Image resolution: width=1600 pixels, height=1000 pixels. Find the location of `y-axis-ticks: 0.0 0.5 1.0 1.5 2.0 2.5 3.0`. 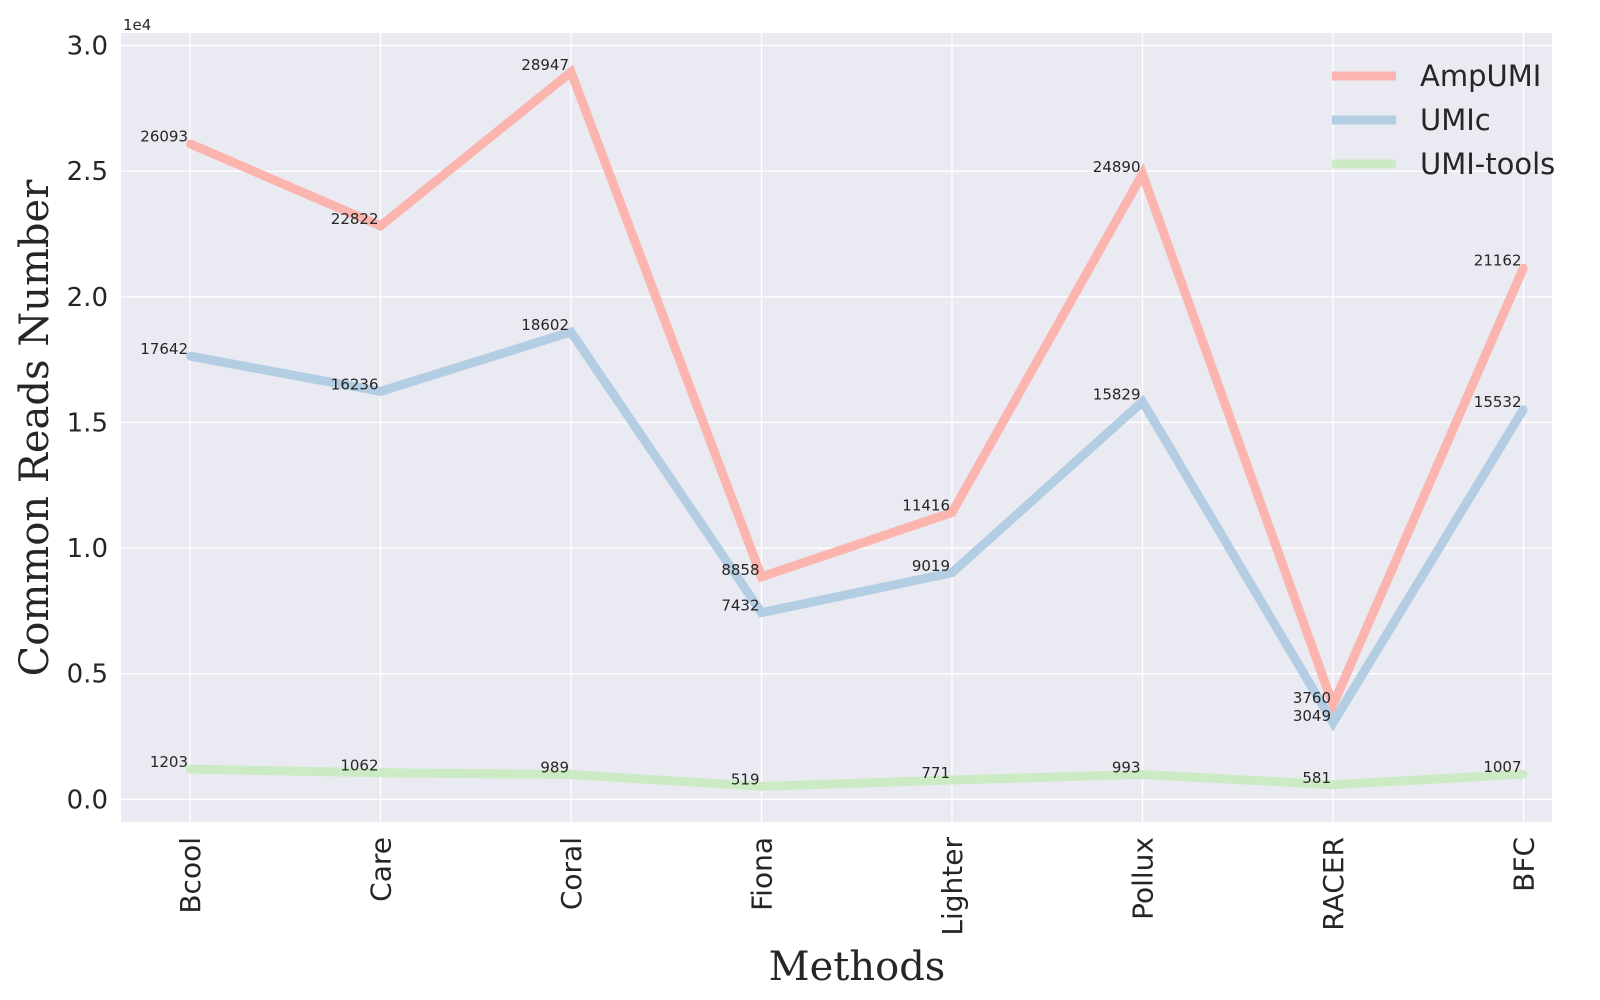

y-axis-ticks: 0.0 0.5 1.0 1.5 2.0 2.5 3.0 is located at coordinates (87, 424).